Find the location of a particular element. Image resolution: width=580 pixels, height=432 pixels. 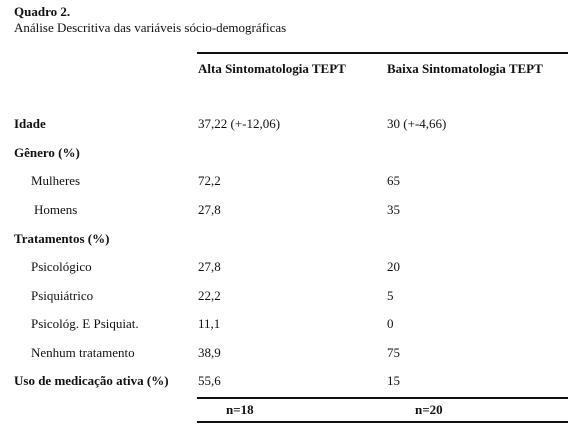

cell-homens-baixa: 35 is located at coordinates (393, 209).